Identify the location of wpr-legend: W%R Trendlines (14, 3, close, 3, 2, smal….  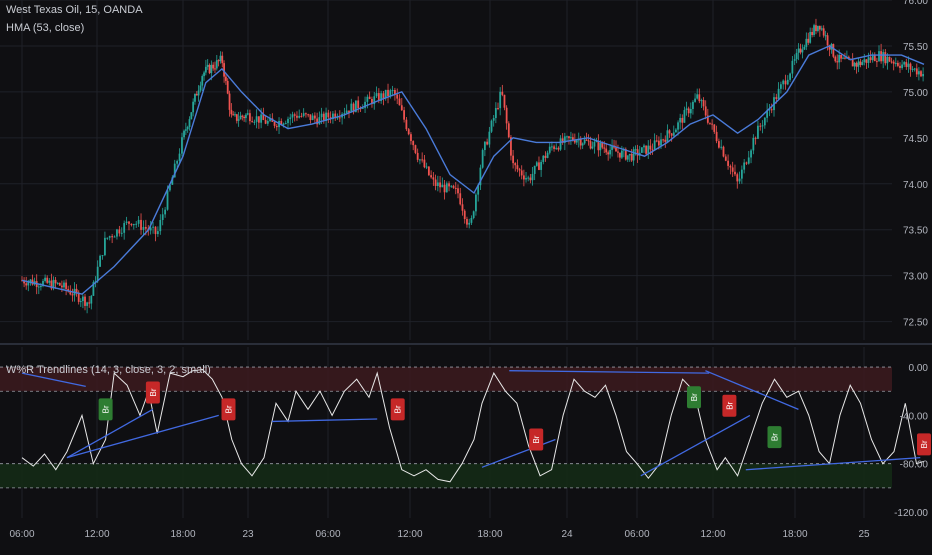
(108, 370).